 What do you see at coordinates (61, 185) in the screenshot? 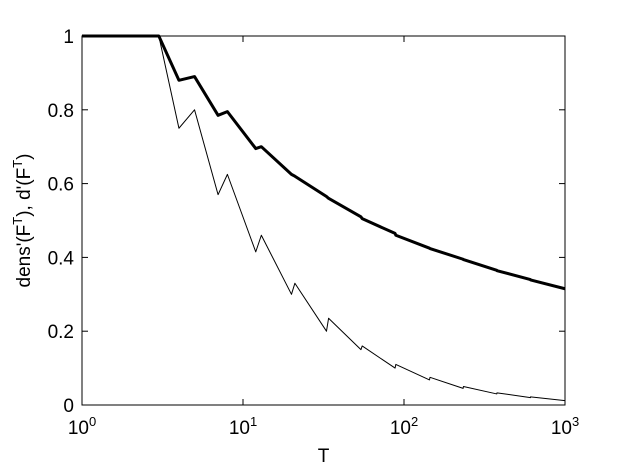
I see `y-tick-label: 0.6` at bounding box center [61, 185].